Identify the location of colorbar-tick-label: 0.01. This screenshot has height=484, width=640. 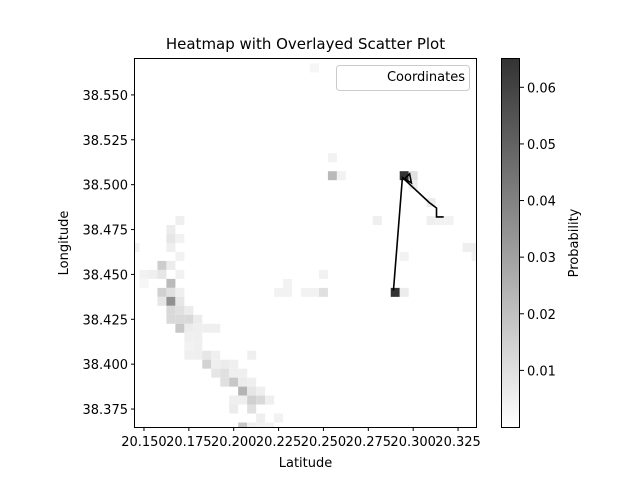
(541, 371).